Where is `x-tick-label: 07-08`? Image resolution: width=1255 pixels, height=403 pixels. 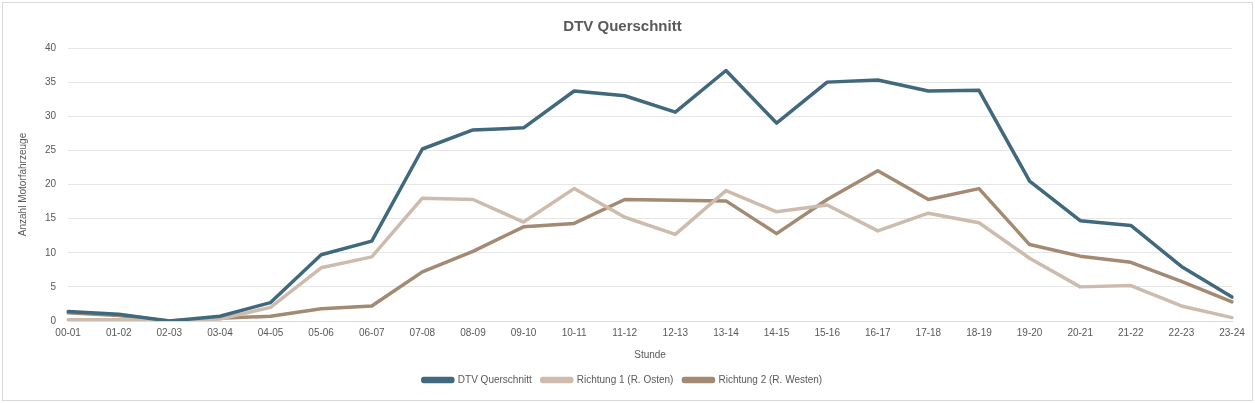
x-tick-label: 07-08 is located at coordinates (422, 332).